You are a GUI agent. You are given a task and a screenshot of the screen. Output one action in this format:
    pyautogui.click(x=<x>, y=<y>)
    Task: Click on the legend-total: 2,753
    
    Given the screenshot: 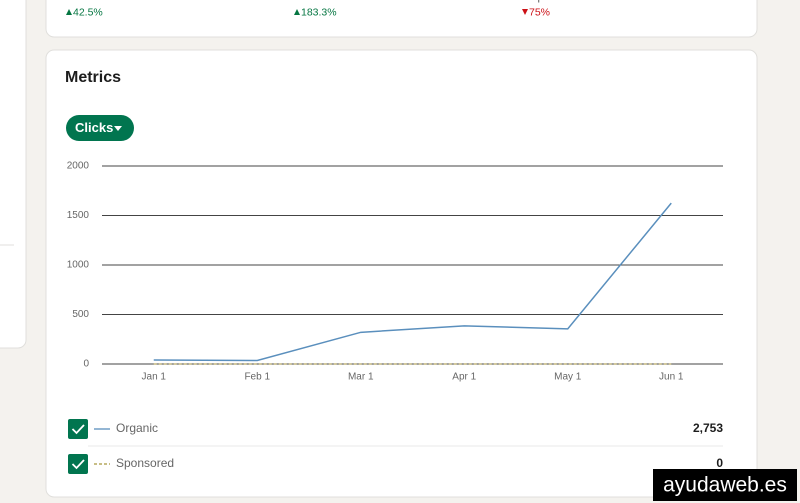 What is the action you would take?
    pyautogui.click(x=708, y=428)
    